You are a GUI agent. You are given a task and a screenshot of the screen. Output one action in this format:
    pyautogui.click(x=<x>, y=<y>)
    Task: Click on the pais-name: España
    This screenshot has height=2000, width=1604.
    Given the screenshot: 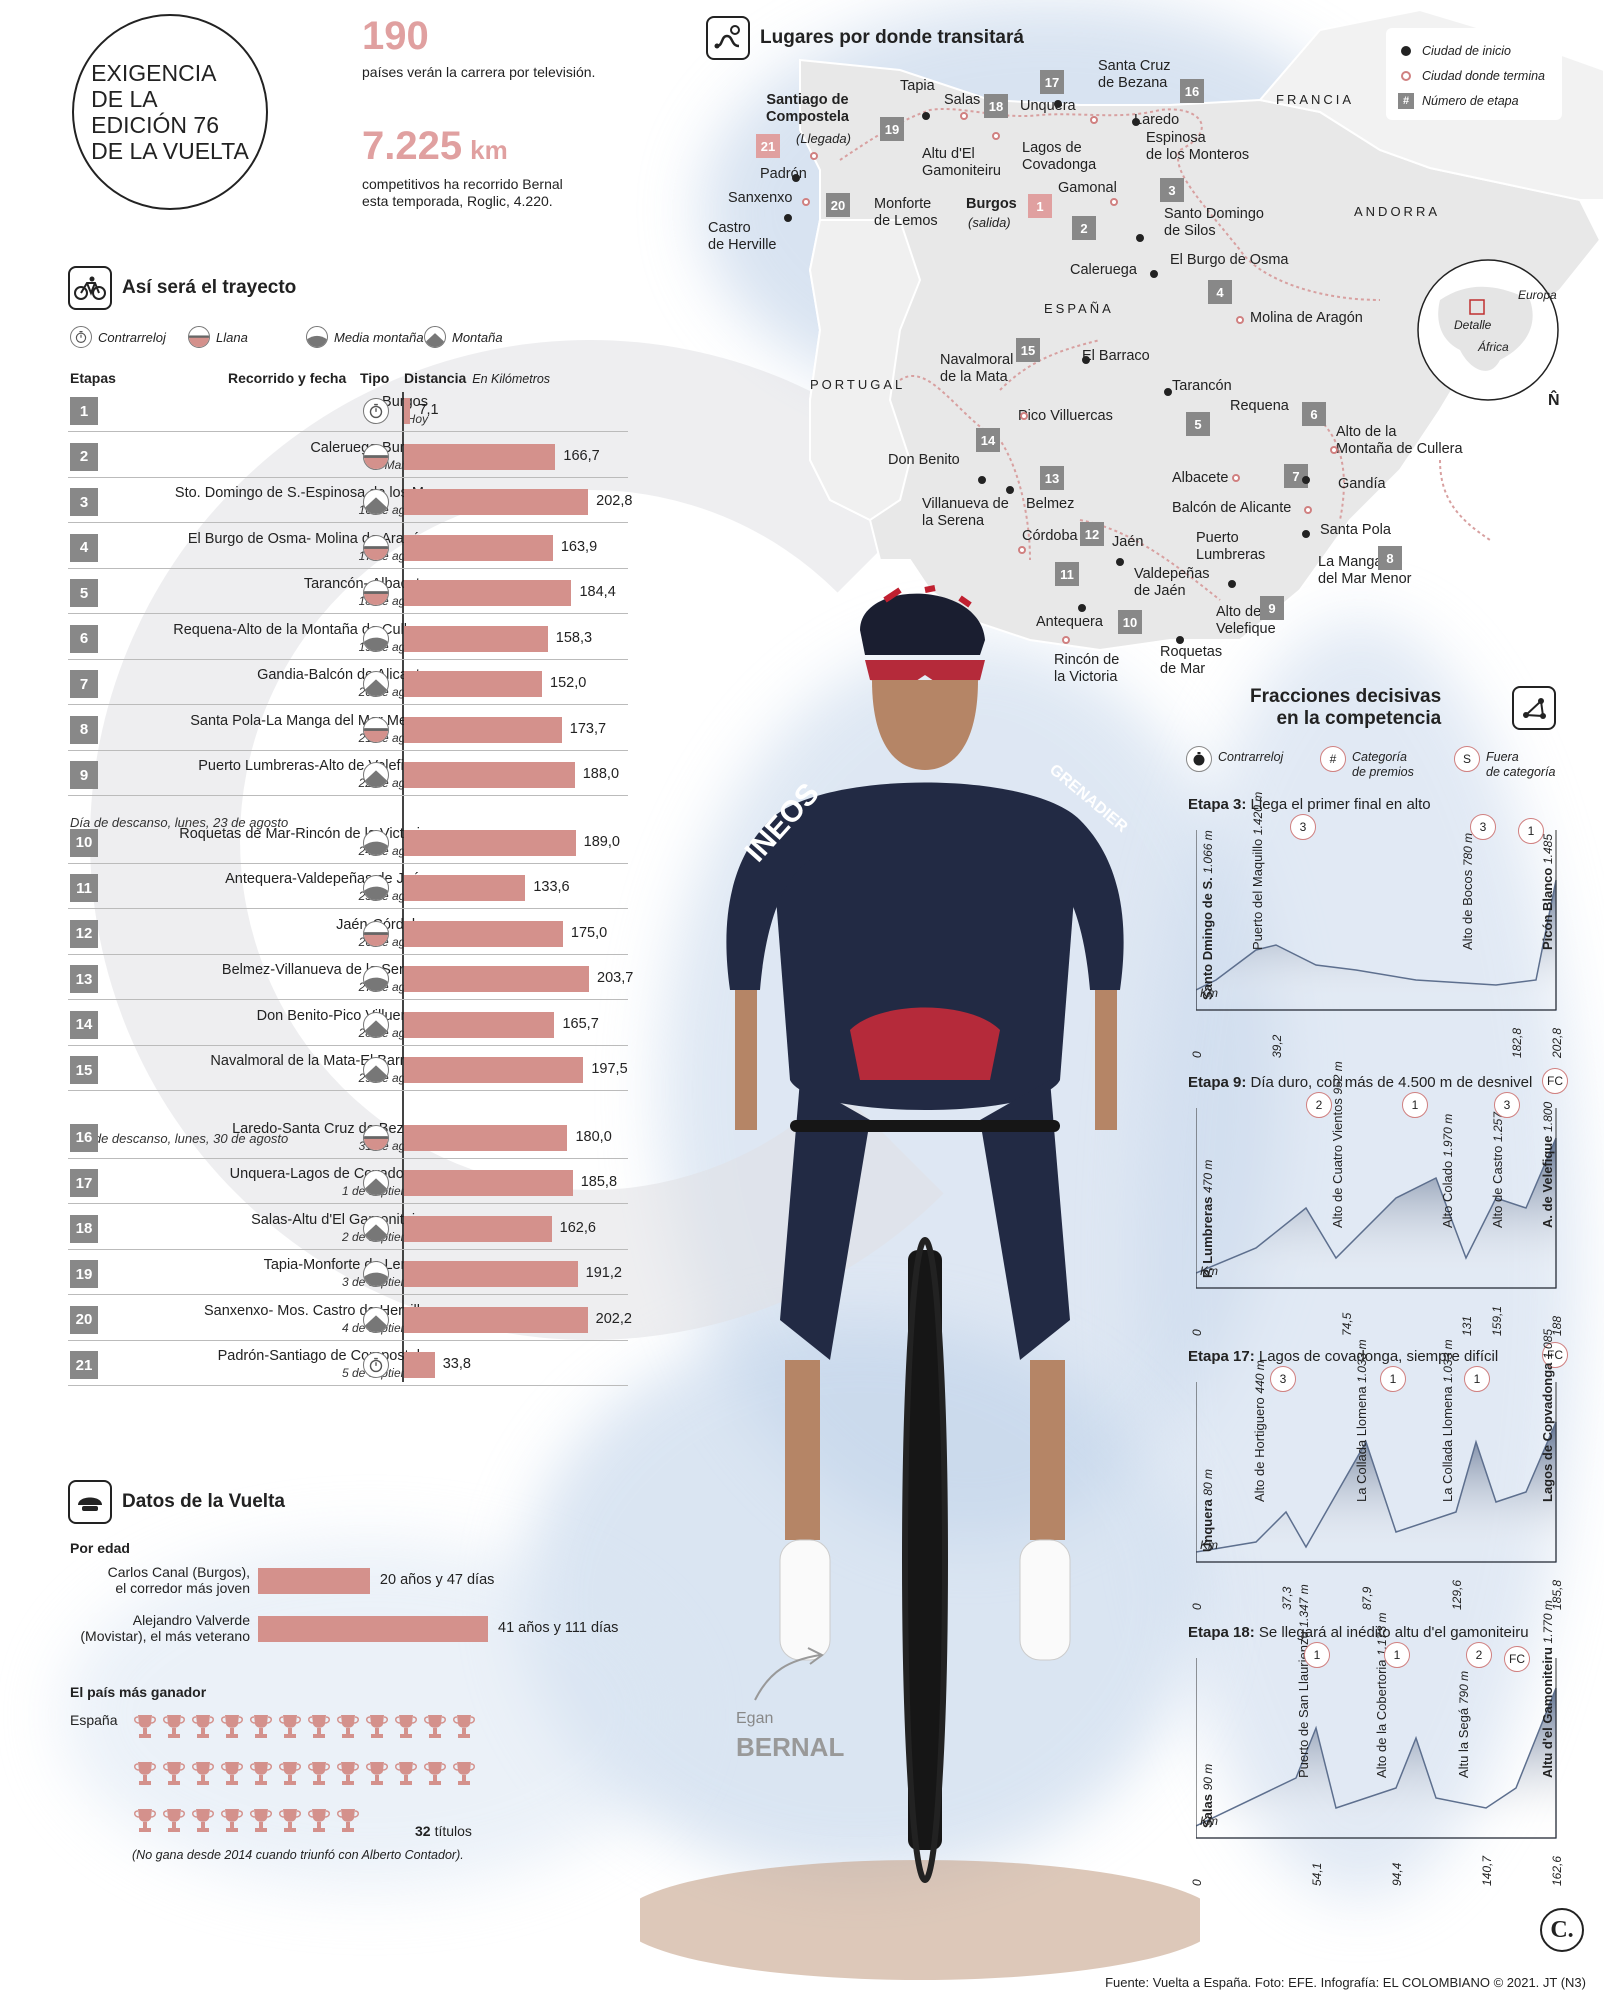 What is the action you would take?
    pyautogui.click(x=94, y=1720)
    